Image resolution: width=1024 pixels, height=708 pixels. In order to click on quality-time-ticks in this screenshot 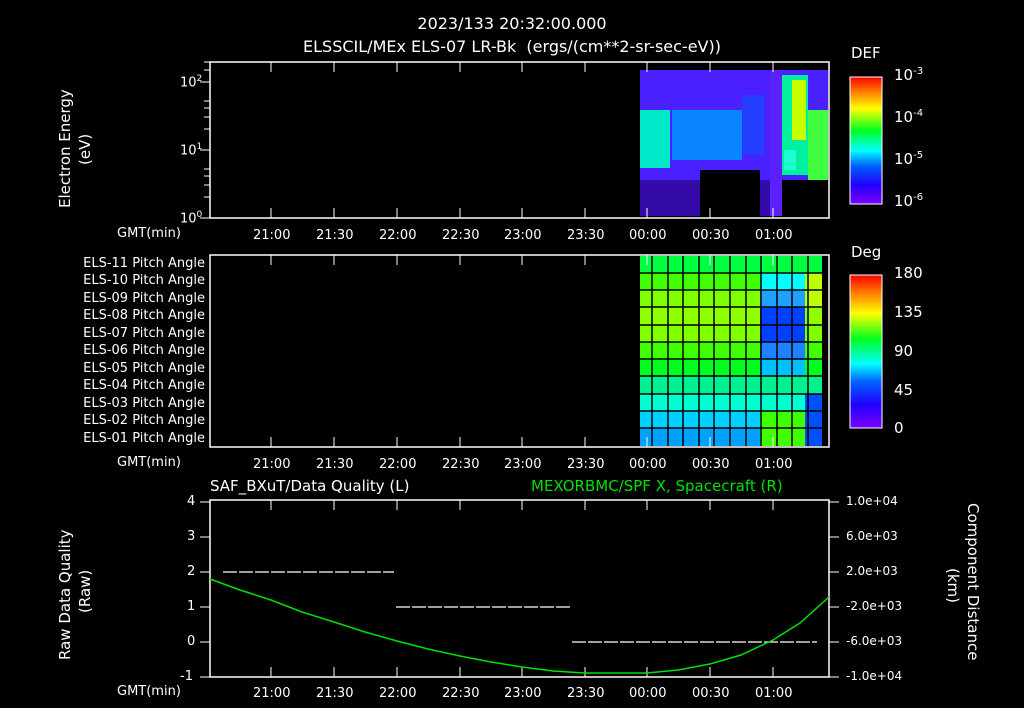, I will do `click(522, 588)`.